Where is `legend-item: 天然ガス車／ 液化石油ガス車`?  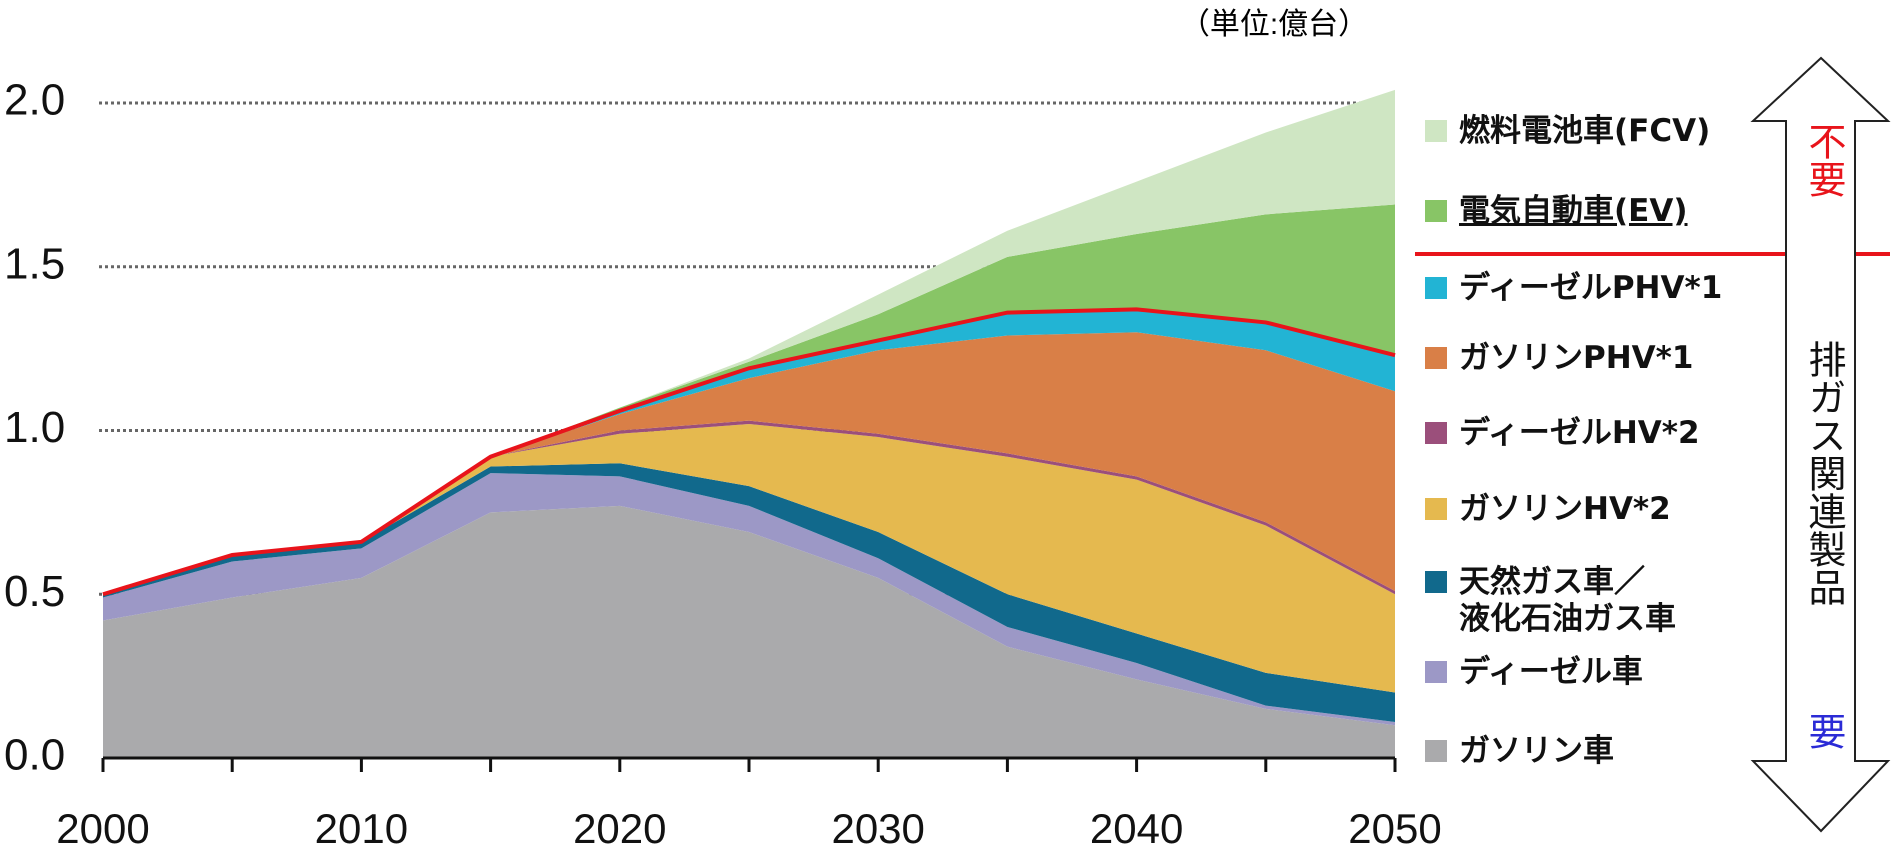 legend-item: 天然ガス車／ 液化石油ガス車 is located at coordinates (1550, 601).